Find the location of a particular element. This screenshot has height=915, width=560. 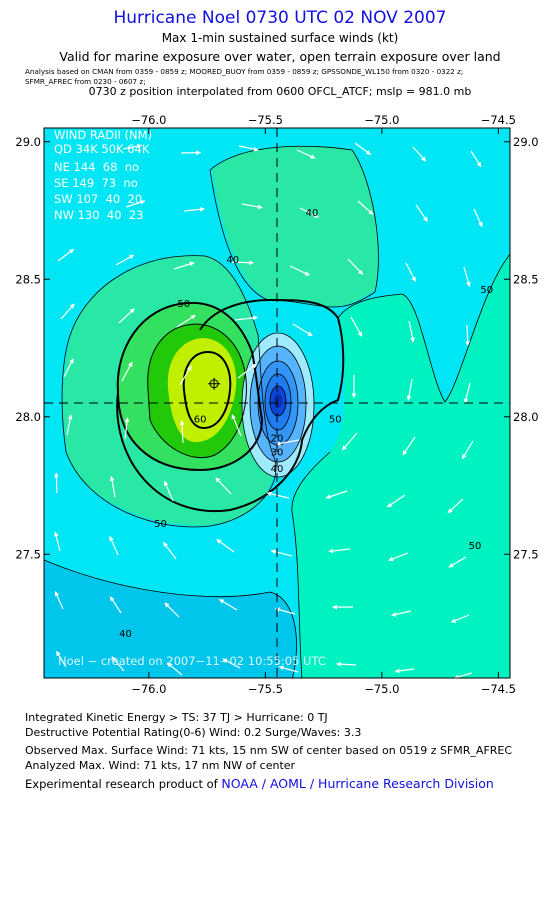

x-tick-label-top: −76.0 is located at coordinates (148, 120).